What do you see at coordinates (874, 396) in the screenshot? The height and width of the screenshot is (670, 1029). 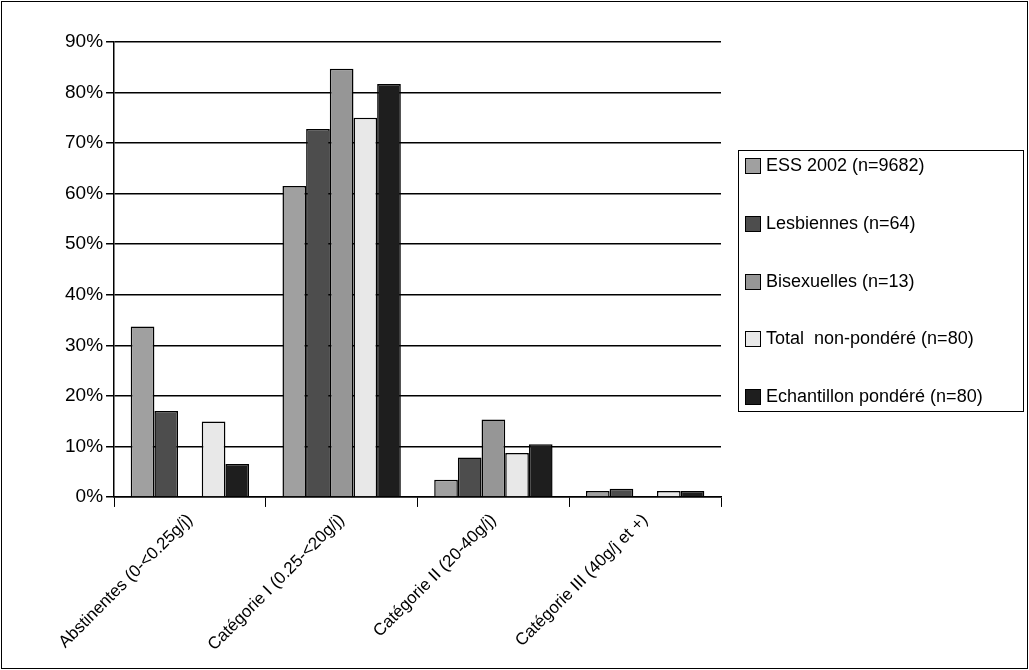 I see `legend-label: Echantillon pondéré (n=80)` at bounding box center [874, 396].